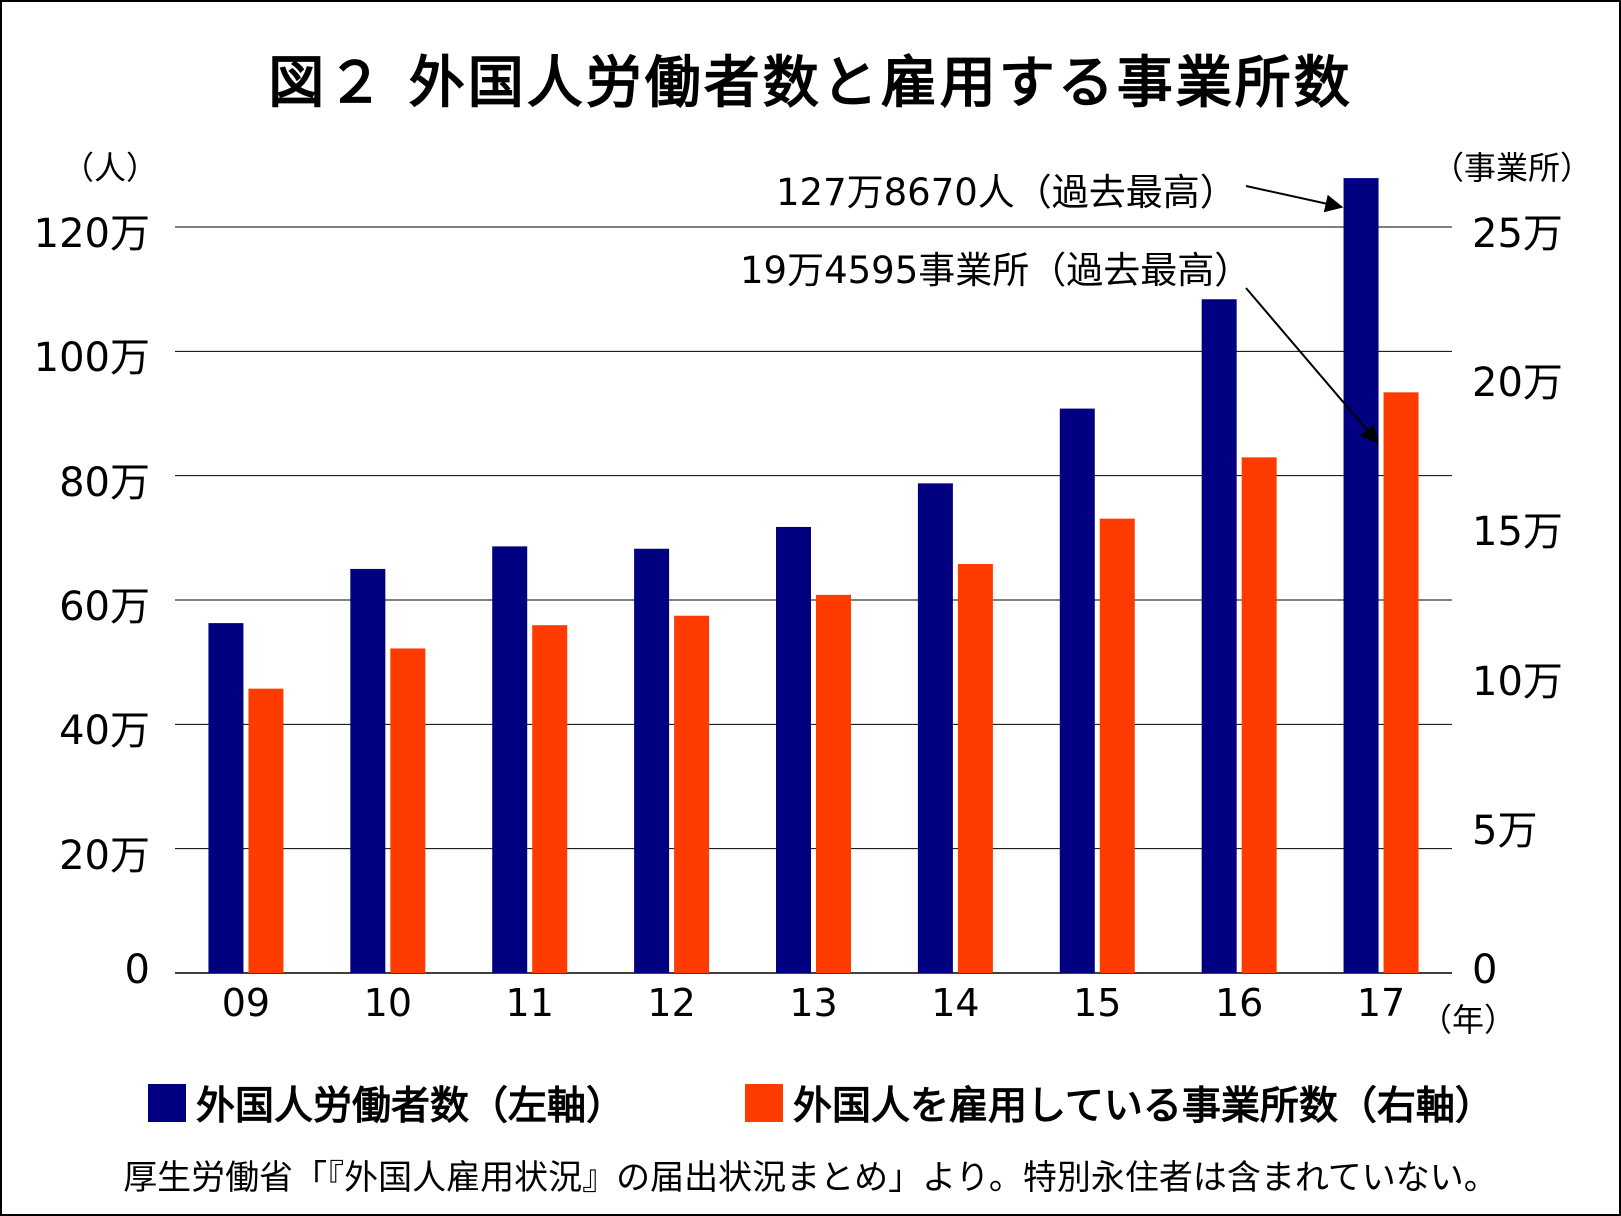 Image resolution: width=1621 pixels, height=1216 pixels. I want to click on x-tick-label: 15, so click(1097, 1003).